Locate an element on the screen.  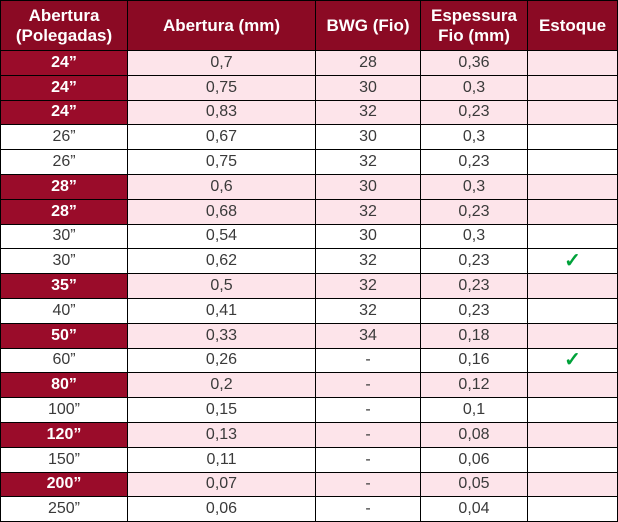
aperture-mm-cell: 0,5 is located at coordinates (221, 286).